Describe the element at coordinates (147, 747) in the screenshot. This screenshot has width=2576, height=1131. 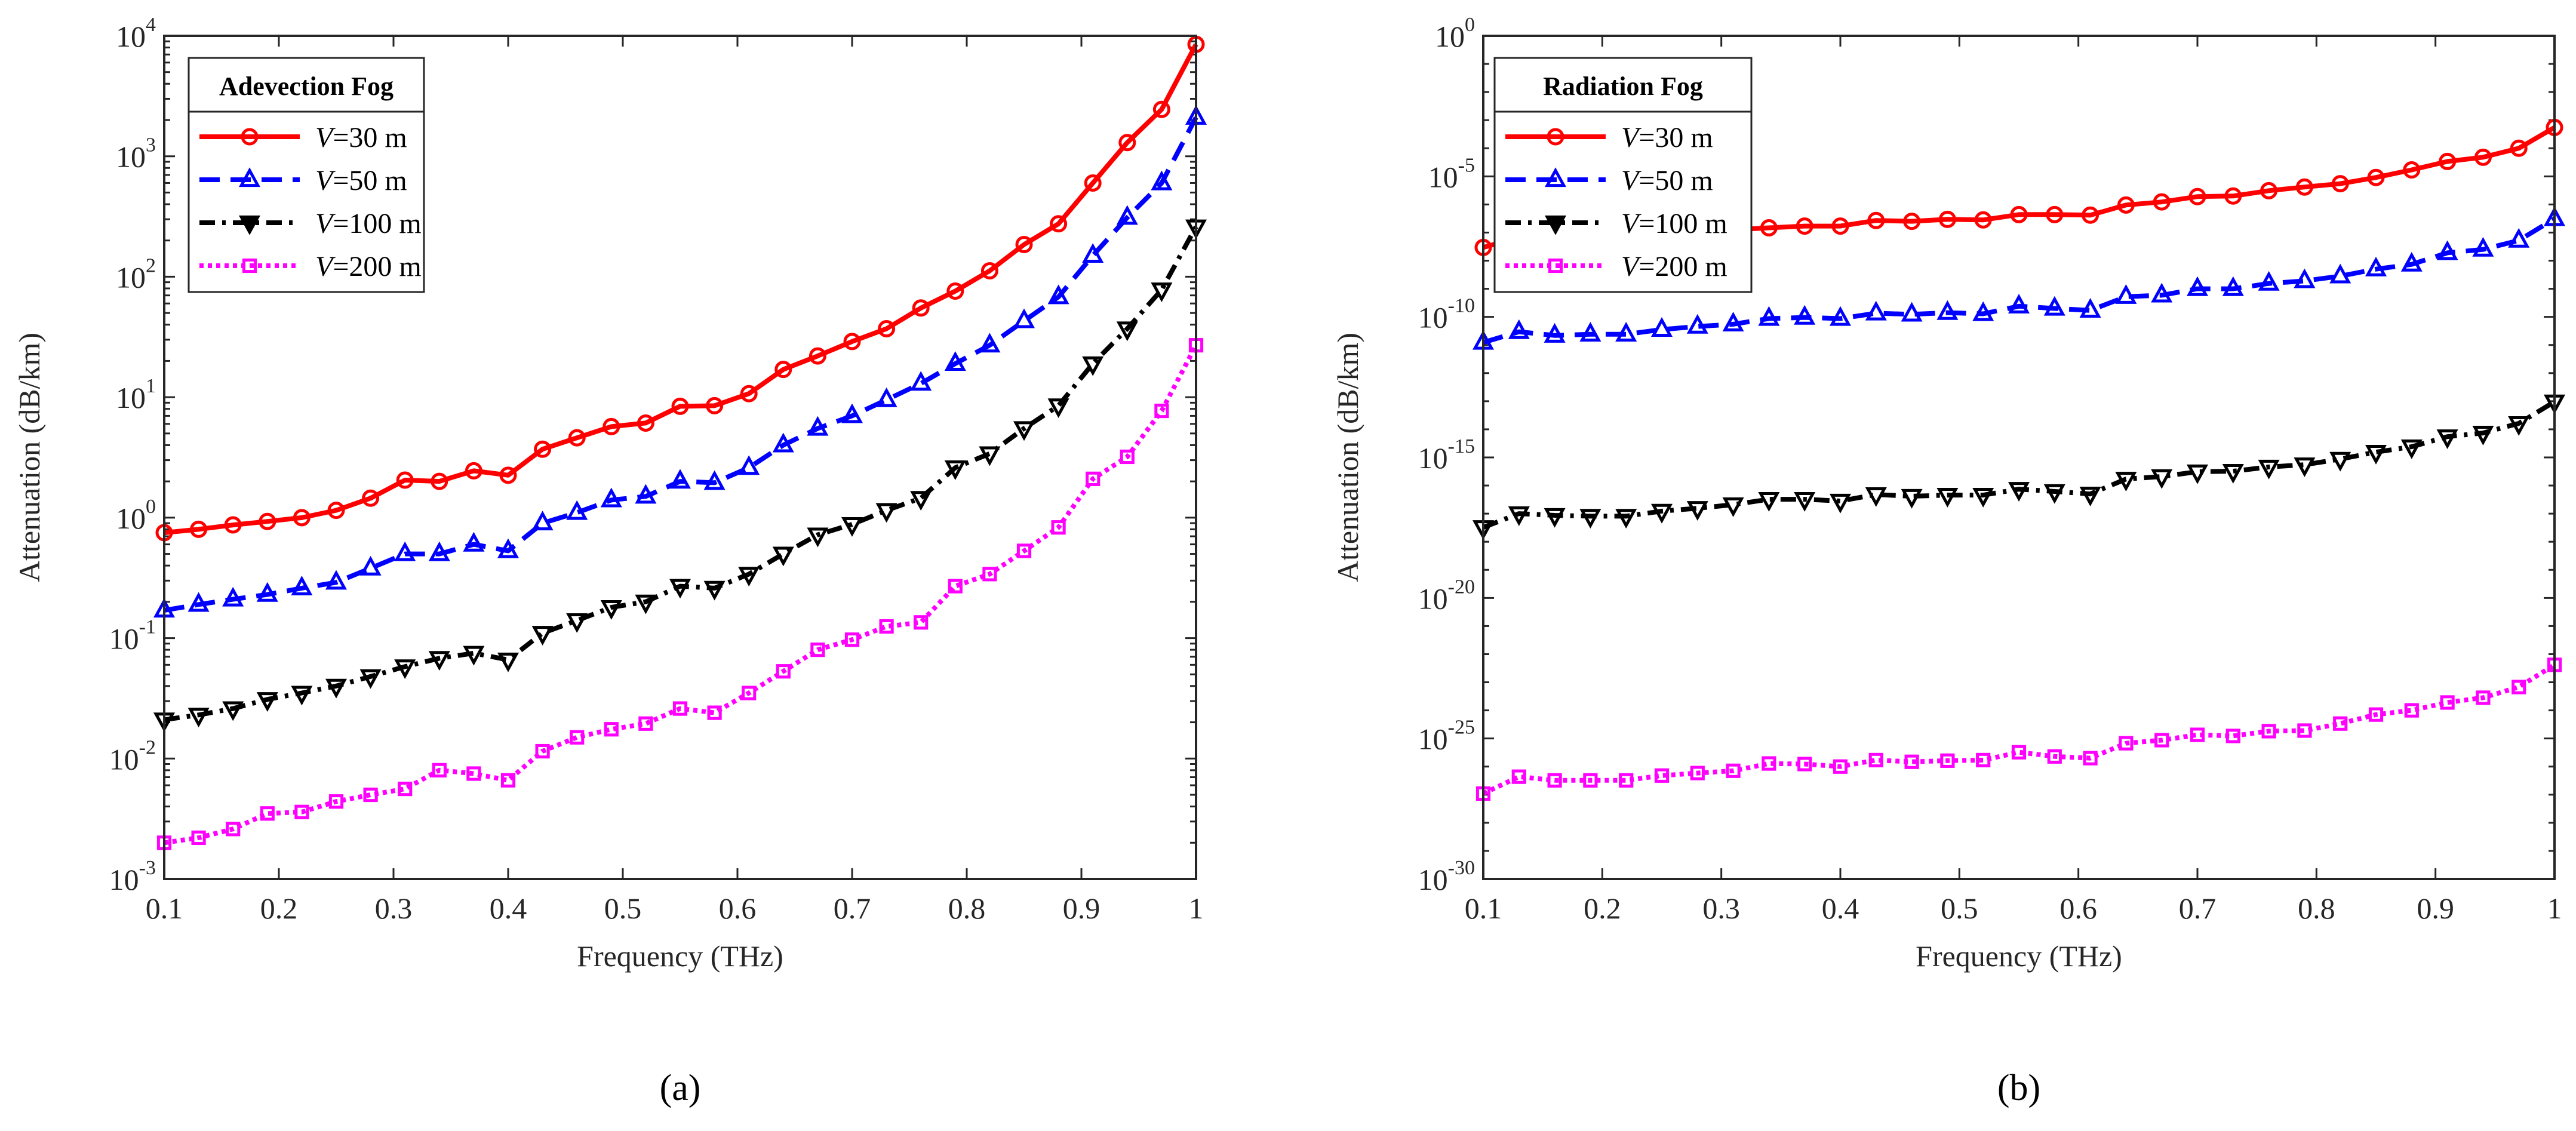
I see `y-tick-exponent: -2` at that location.